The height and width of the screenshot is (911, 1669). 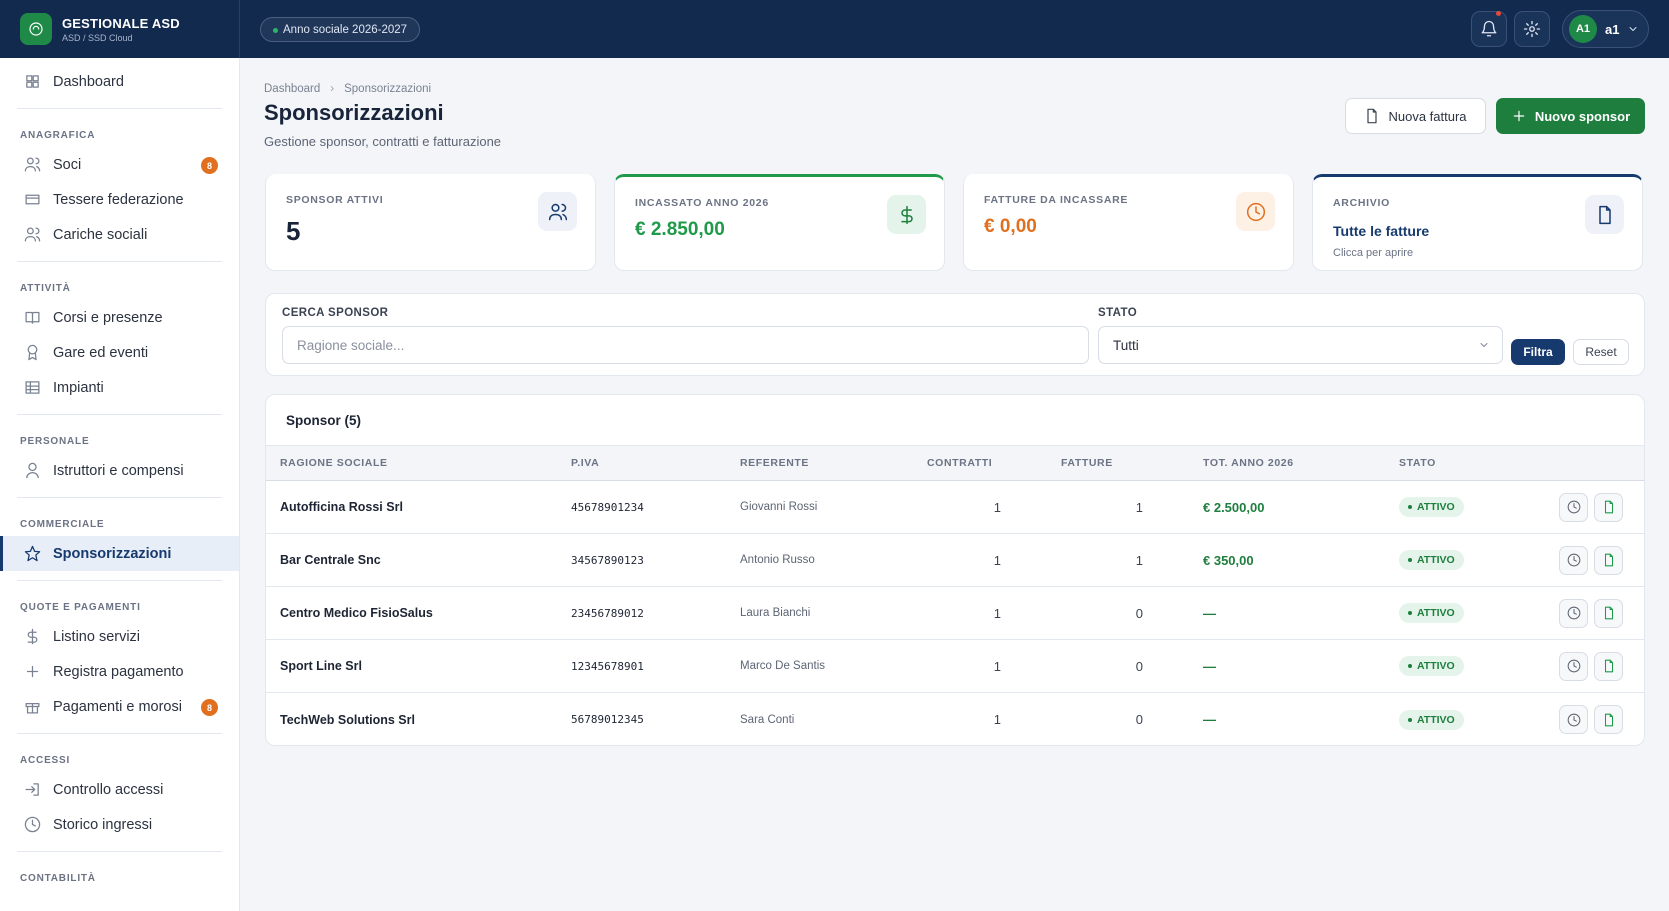 I want to click on row-actions, so click(x=1601, y=719).